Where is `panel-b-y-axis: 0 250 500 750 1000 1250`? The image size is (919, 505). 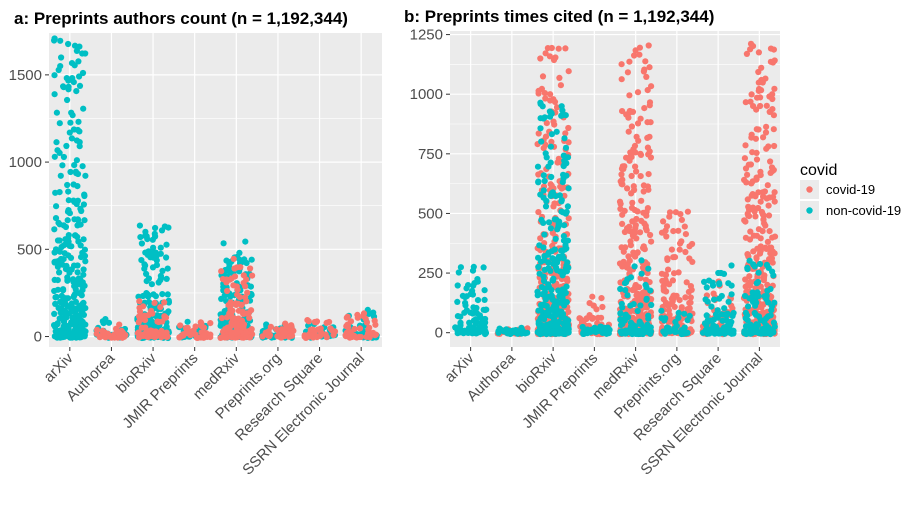 panel-b-y-axis: 0 250 500 750 1000 1250 is located at coordinates (430, 184).